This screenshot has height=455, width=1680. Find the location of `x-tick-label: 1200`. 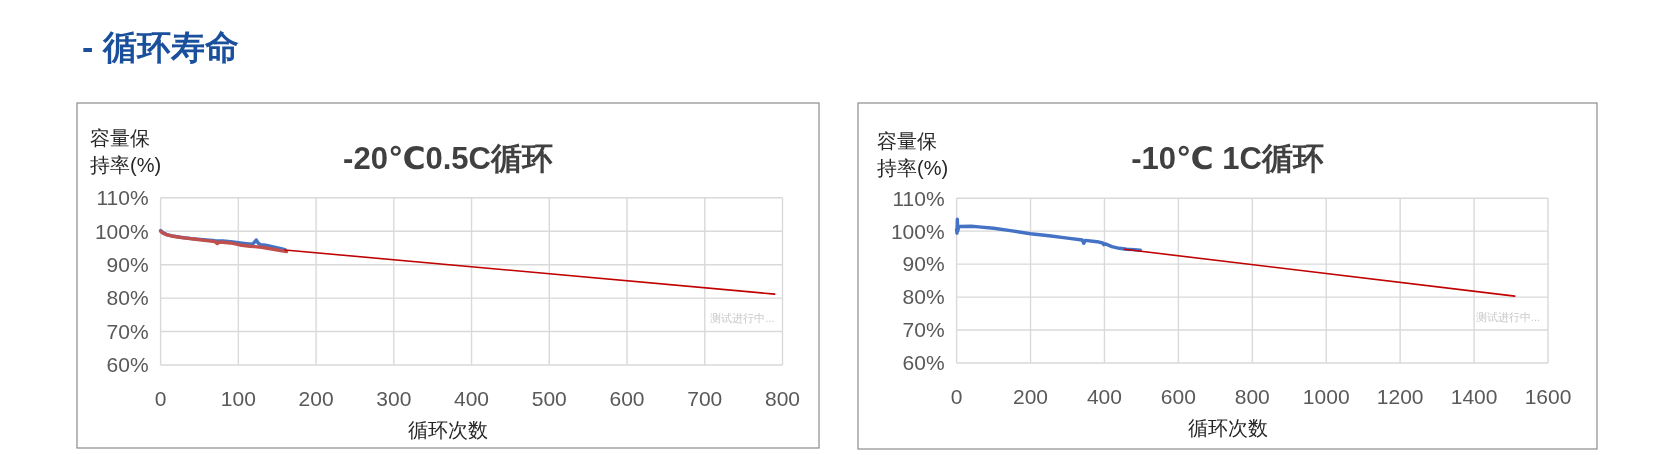

x-tick-label: 1200 is located at coordinates (1400, 396).